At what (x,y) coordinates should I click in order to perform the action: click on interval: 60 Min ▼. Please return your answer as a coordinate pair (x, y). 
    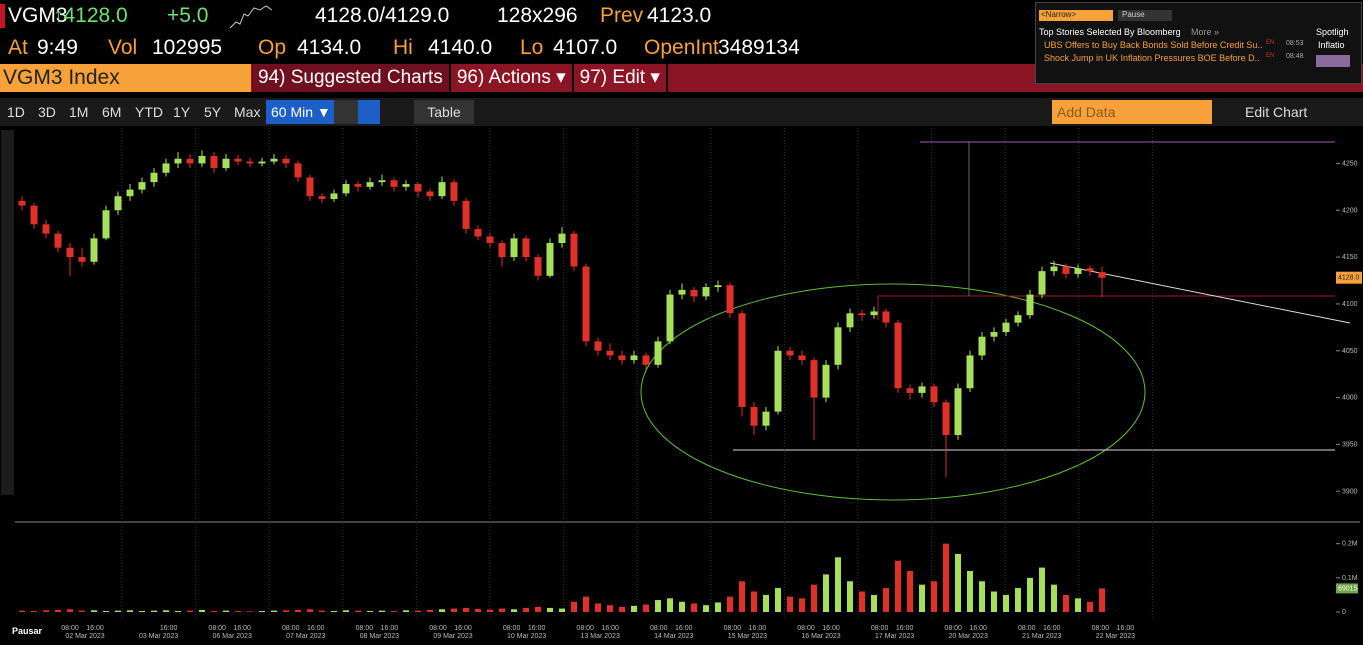
    Looking at the image, I should click on (301, 112).